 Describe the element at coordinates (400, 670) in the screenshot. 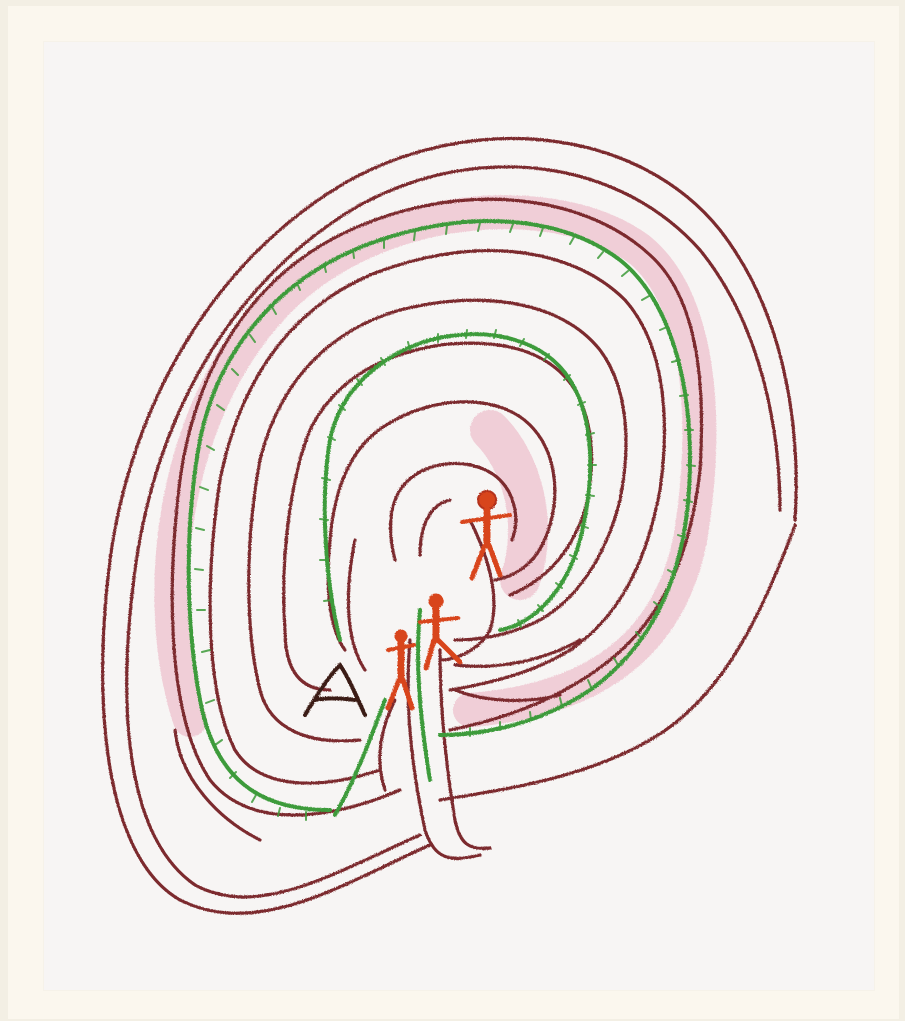

I see `figure-left` at that location.